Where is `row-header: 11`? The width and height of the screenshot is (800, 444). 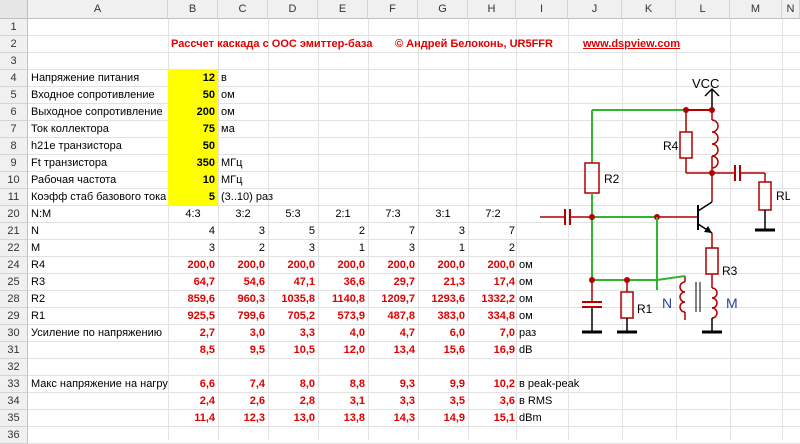 row-header: 11 is located at coordinates (14, 197).